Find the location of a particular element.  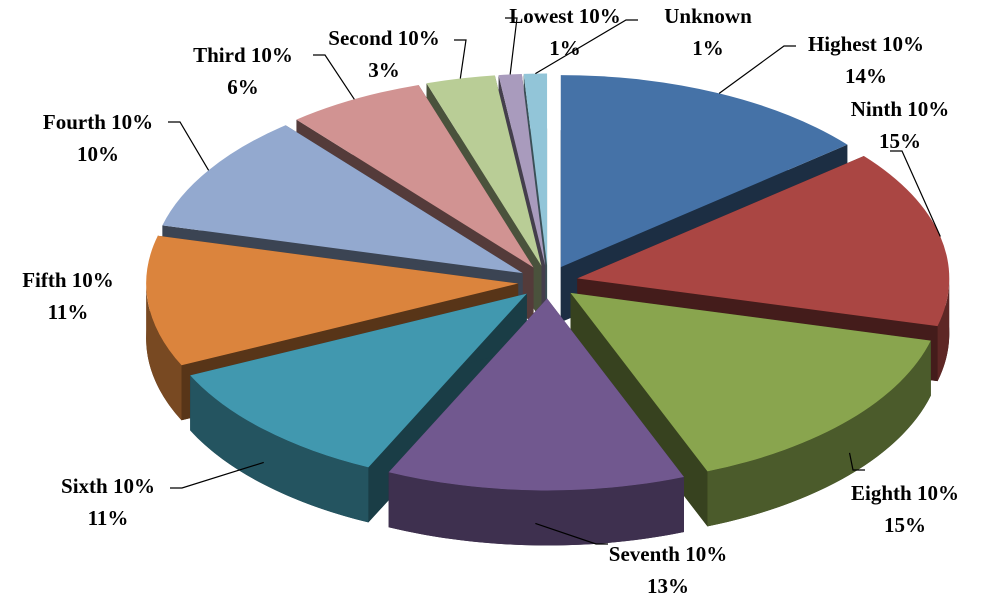

slice-value-label: 10% is located at coordinates (98, 154).